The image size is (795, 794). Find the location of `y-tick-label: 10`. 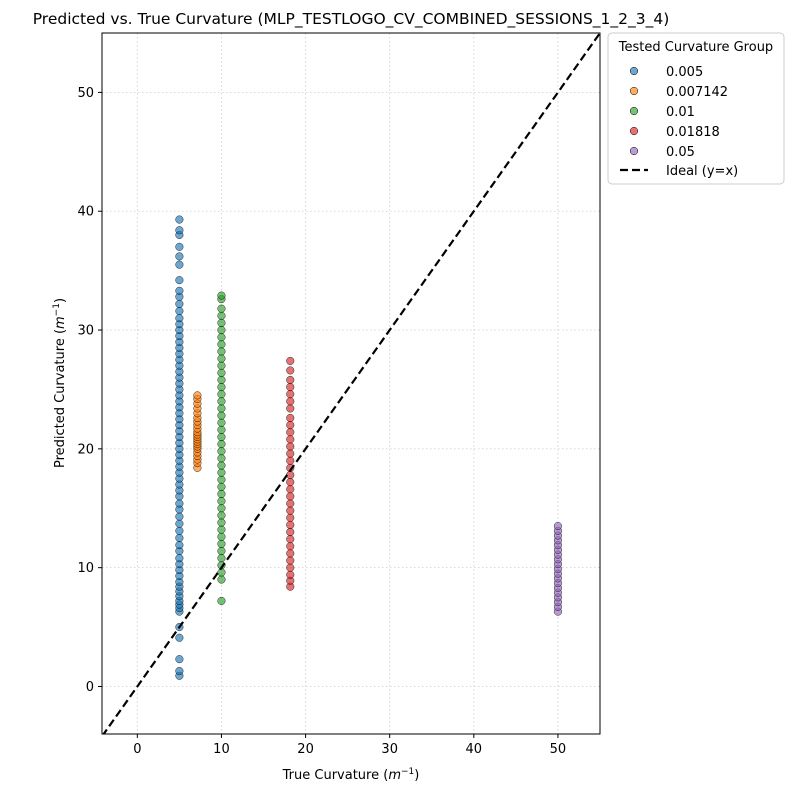

y-tick-label: 10 is located at coordinates (85, 568).